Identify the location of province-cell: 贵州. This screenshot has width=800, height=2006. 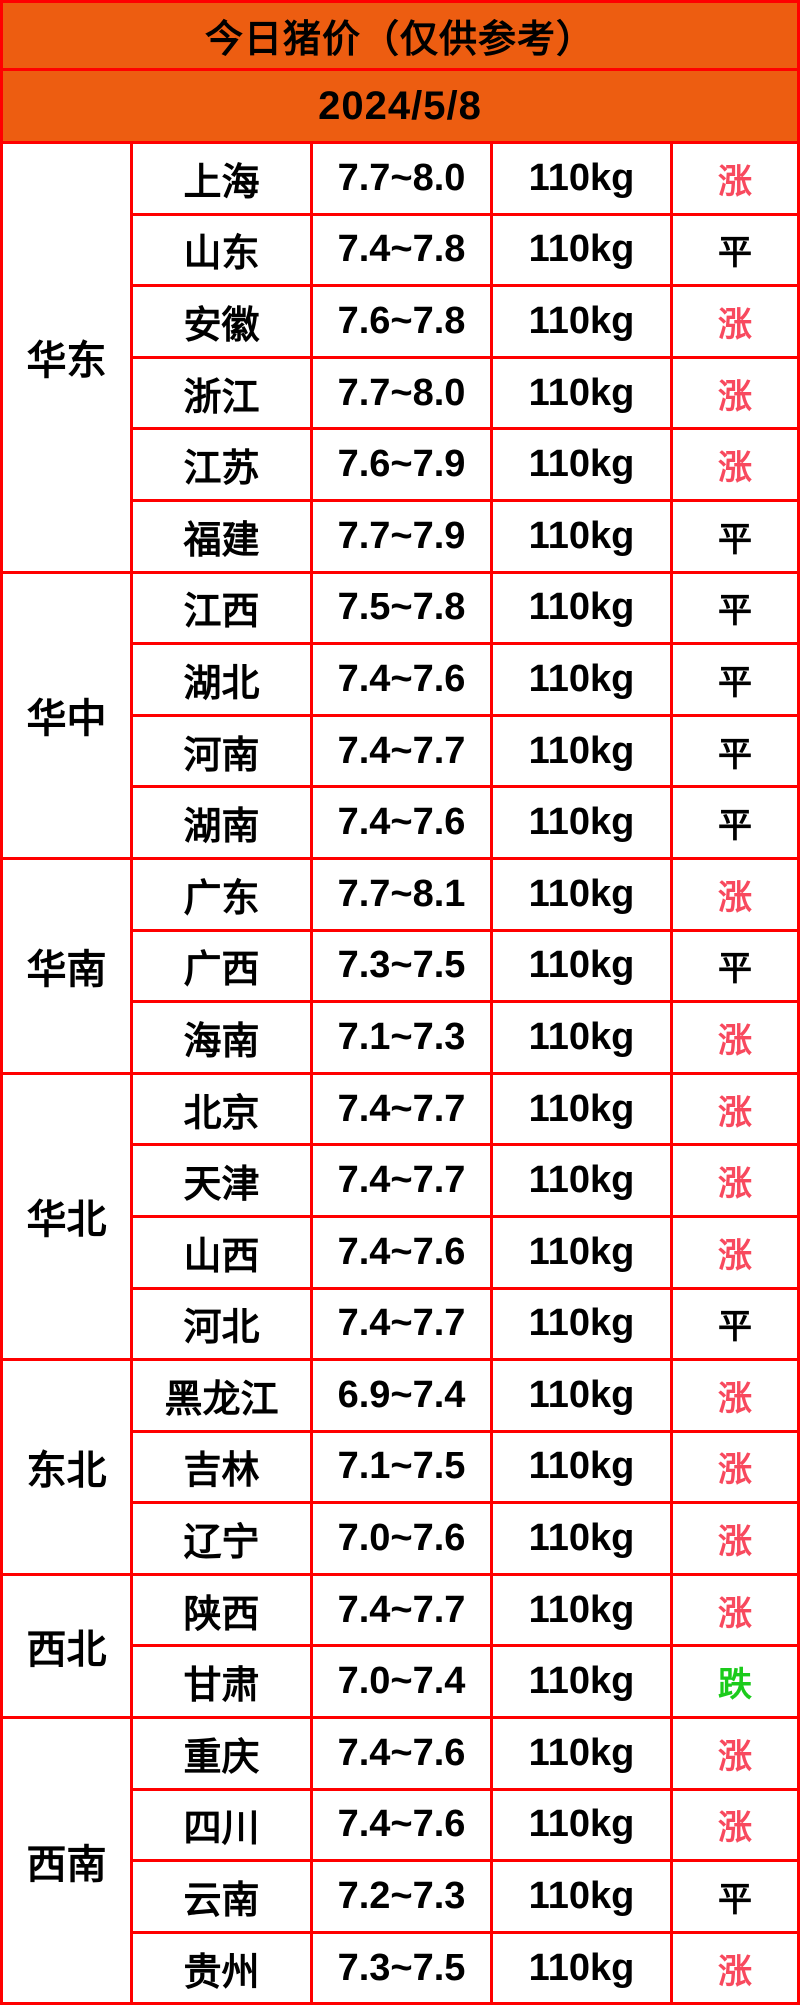
(221, 1968).